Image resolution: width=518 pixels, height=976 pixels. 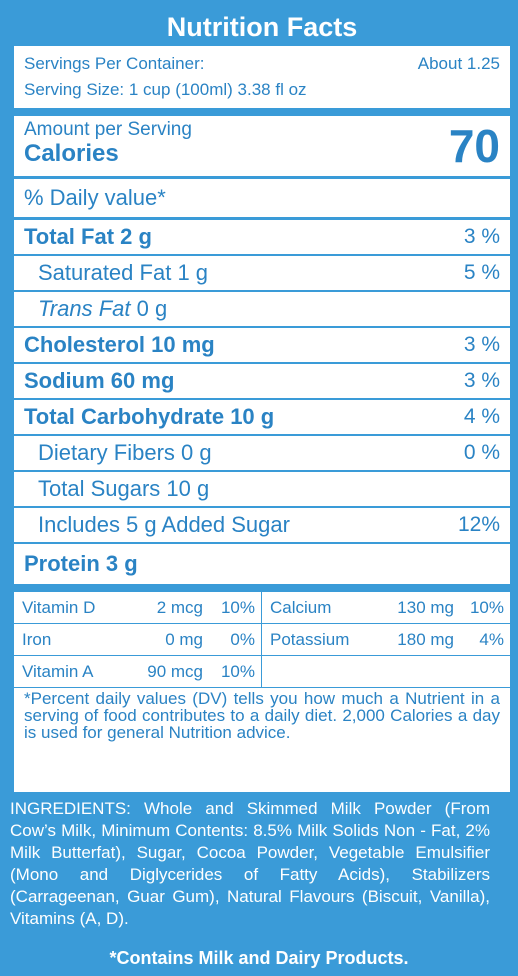 I want to click on calories-section: Amount per Serving Calories 70, so click(x=262, y=146).